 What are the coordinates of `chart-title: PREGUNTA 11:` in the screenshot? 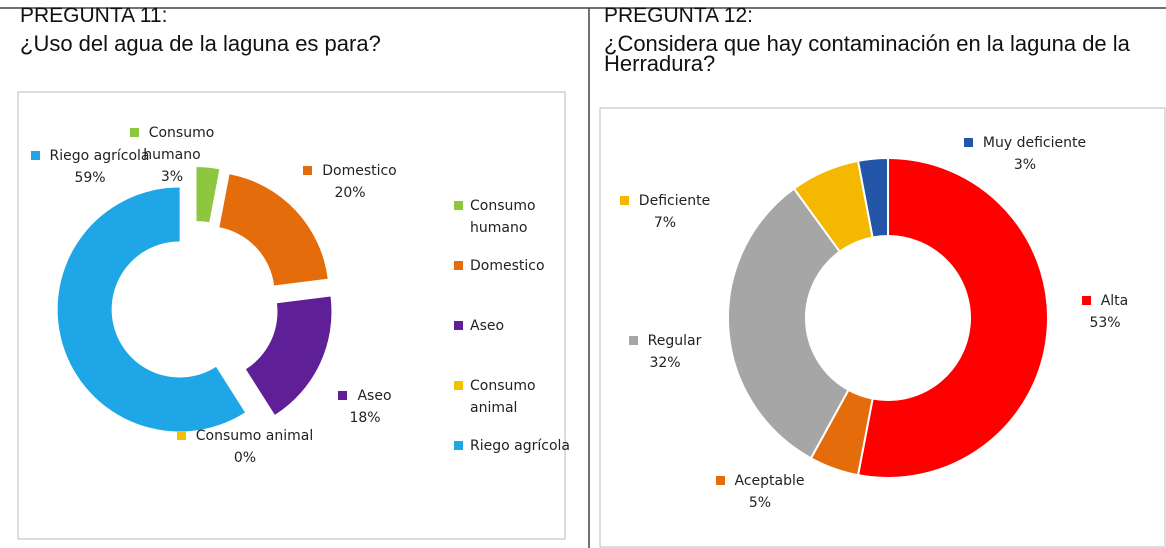 It's located at (94, 15).